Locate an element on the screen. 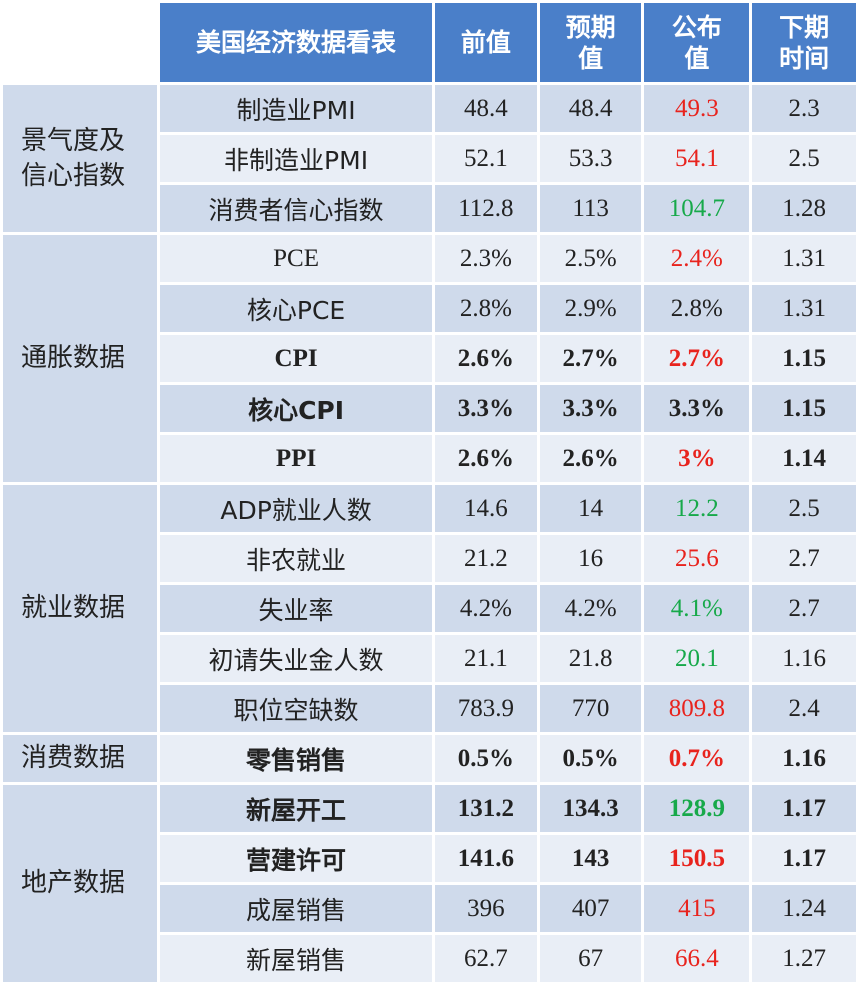  value-next-date: 2.3 is located at coordinates (804, 108).